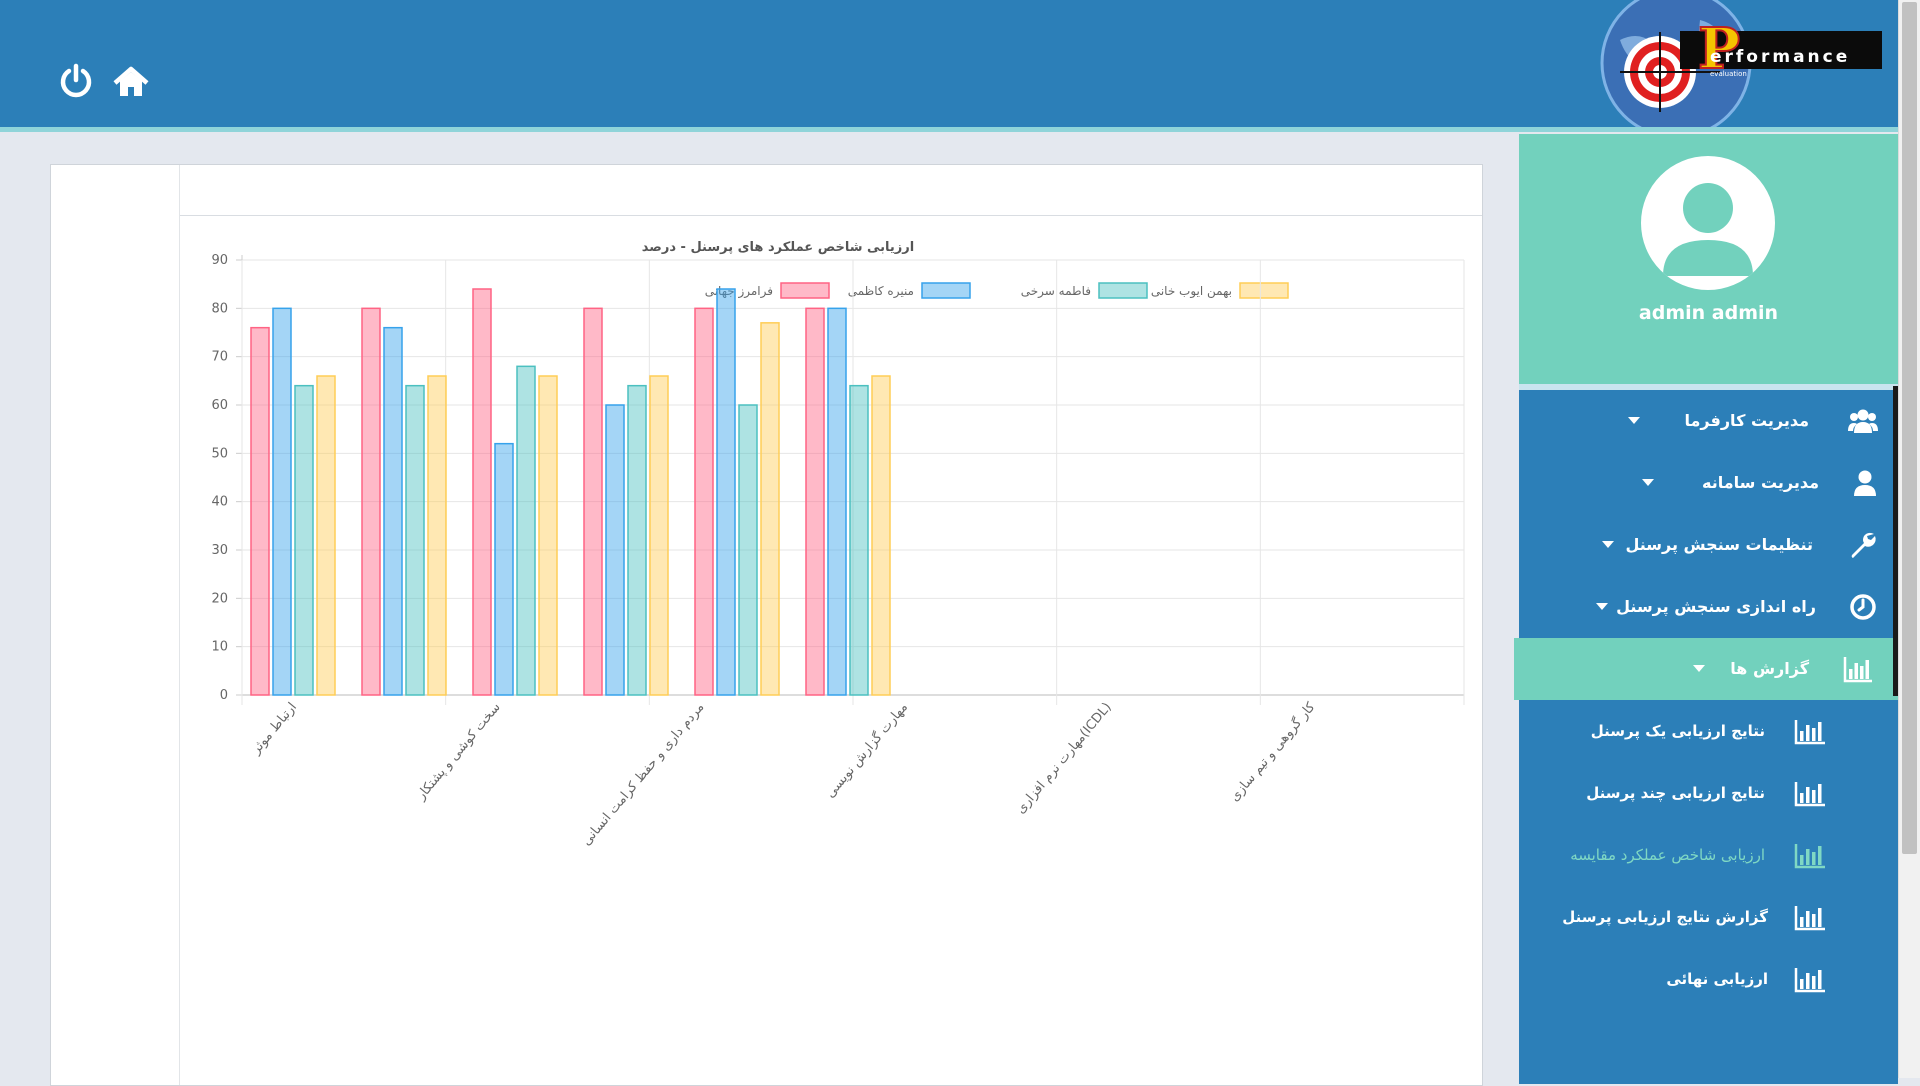 The width and height of the screenshot is (1920, 1086). Describe the element at coordinates (458, 752) in the screenshot. I see `x-tick-label: سخت کوشی و پشتکار` at that location.